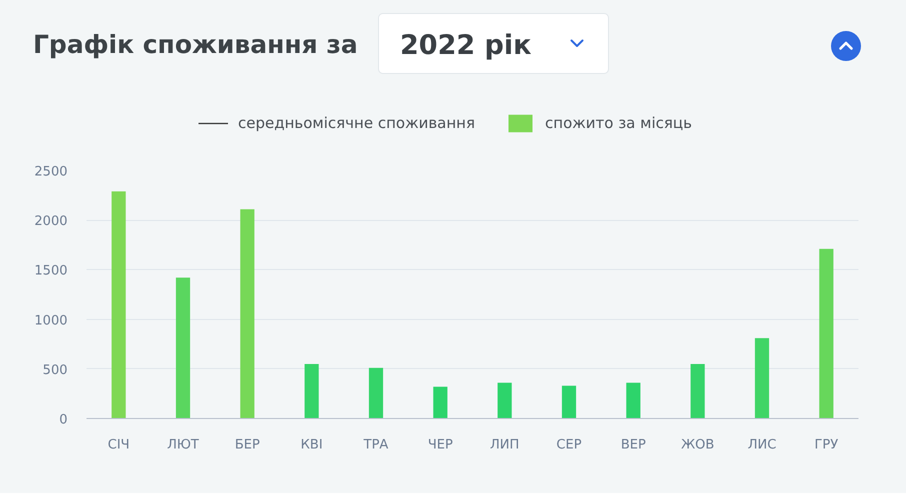 This screenshot has height=495, width=906. What do you see at coordinates (633, 445) in the screenshot?
I see `x-tick-label: ВЕР` at bounding box center [633, 445].